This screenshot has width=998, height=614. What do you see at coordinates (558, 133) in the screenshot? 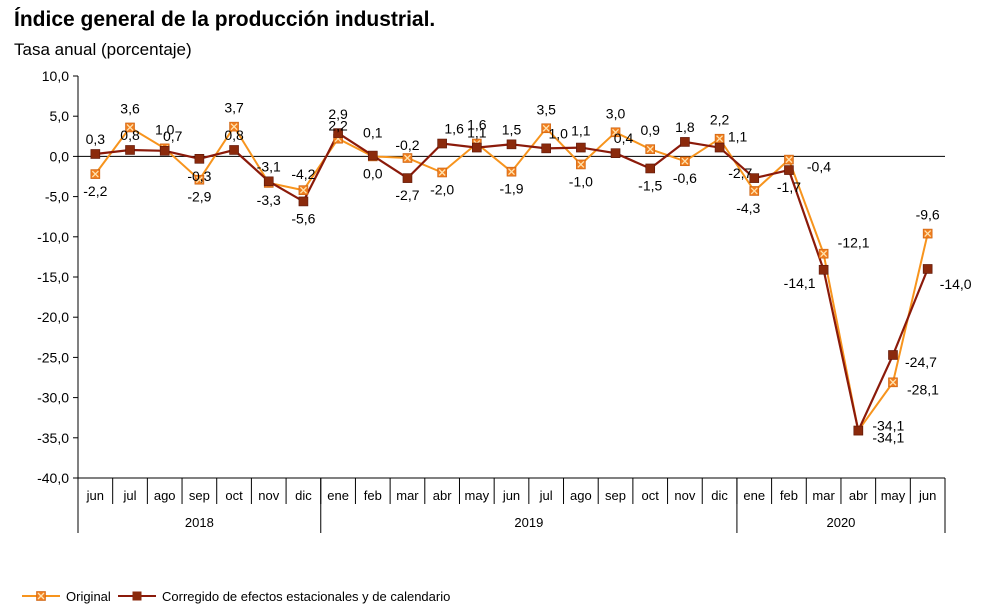
I see `data-label-corrected: 1,0` at bounding box center [558, 133].